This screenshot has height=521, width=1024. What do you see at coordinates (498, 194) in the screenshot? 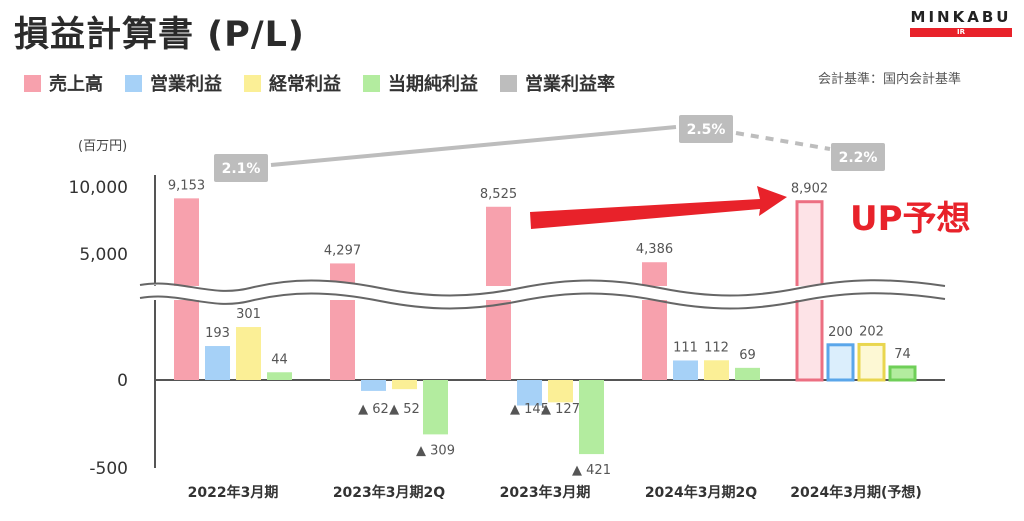
I see `bar-value-label: 8,525` at bounding box center [498, 194].